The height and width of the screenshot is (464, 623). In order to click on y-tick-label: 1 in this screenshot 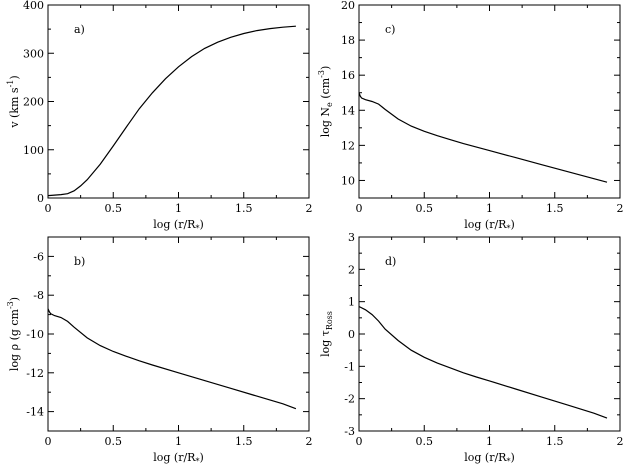, I will do `click(351, 302)`.